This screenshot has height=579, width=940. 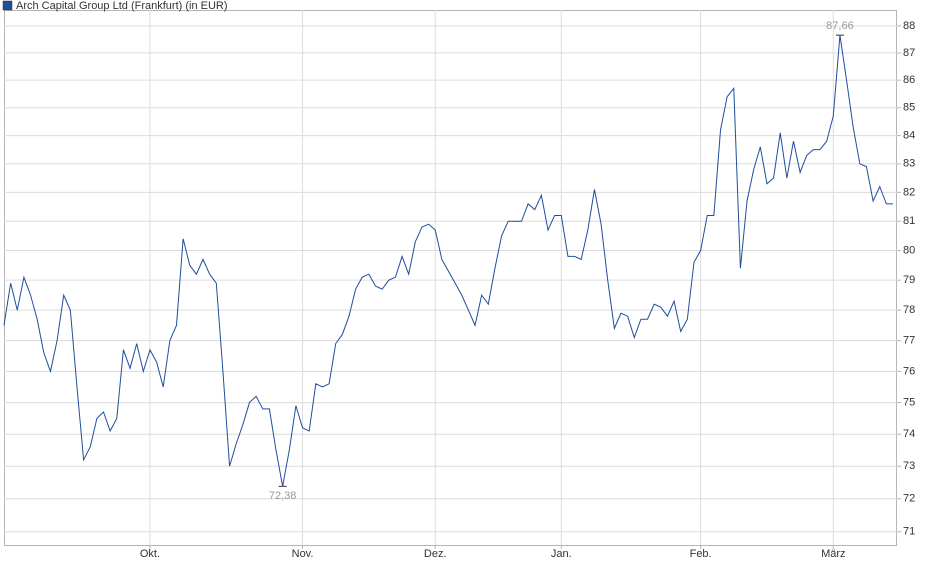 I want to click on x-tick-label: Jan., so click(x=561, y=554).